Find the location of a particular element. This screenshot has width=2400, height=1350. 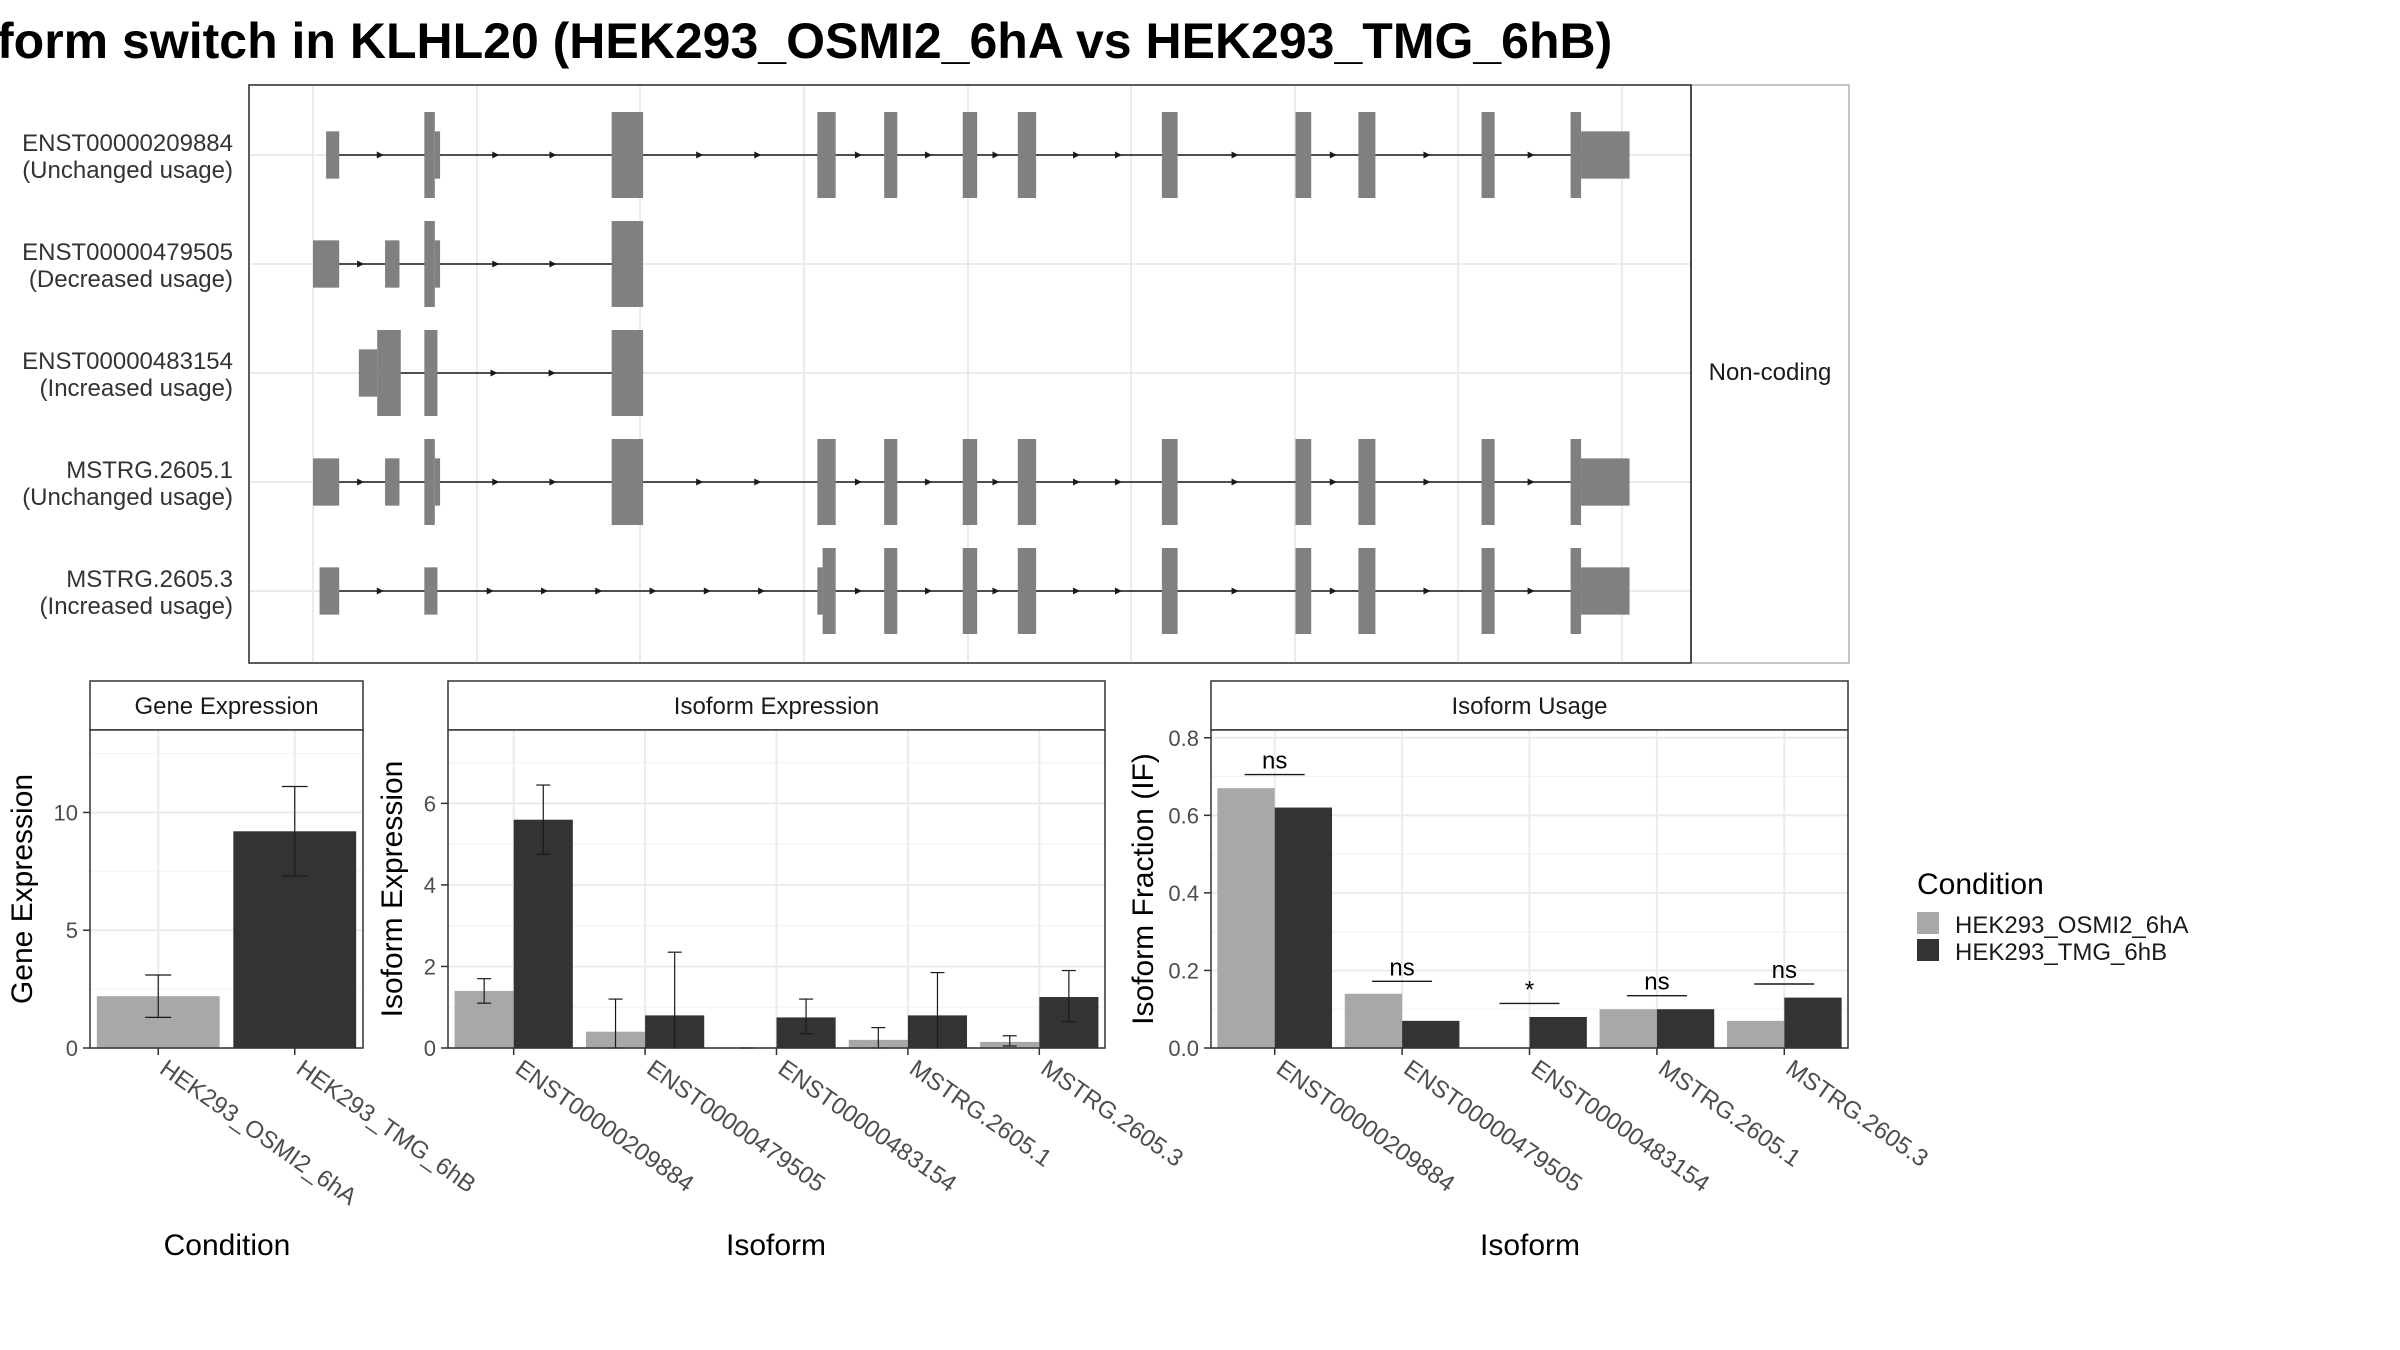

y-tick-label: 2 is located at coordinates (430, 966).